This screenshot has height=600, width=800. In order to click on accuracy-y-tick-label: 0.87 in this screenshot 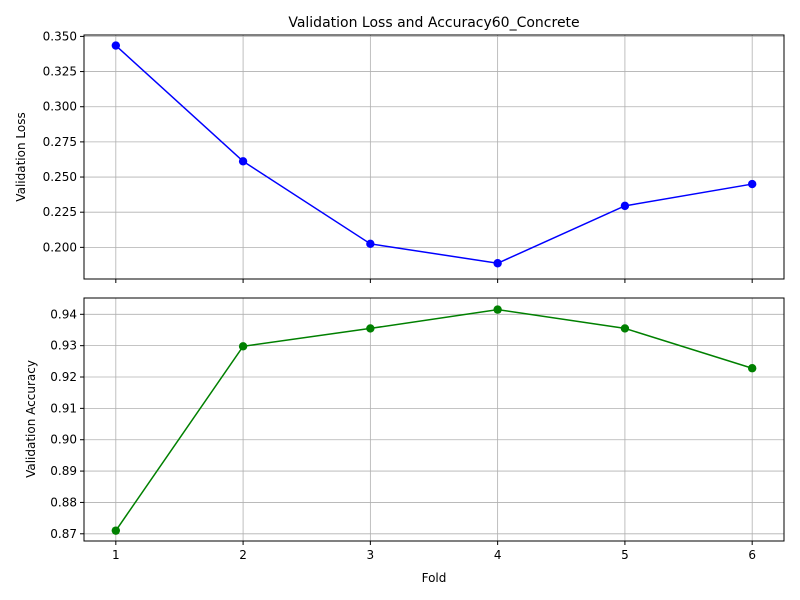, I will do `click(63, 534)`.